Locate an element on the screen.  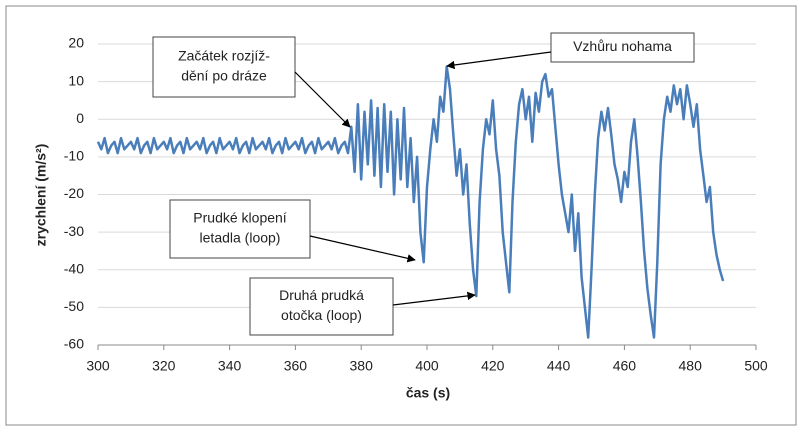
x-tick-label: 320 is located at coordinates (164, 366).